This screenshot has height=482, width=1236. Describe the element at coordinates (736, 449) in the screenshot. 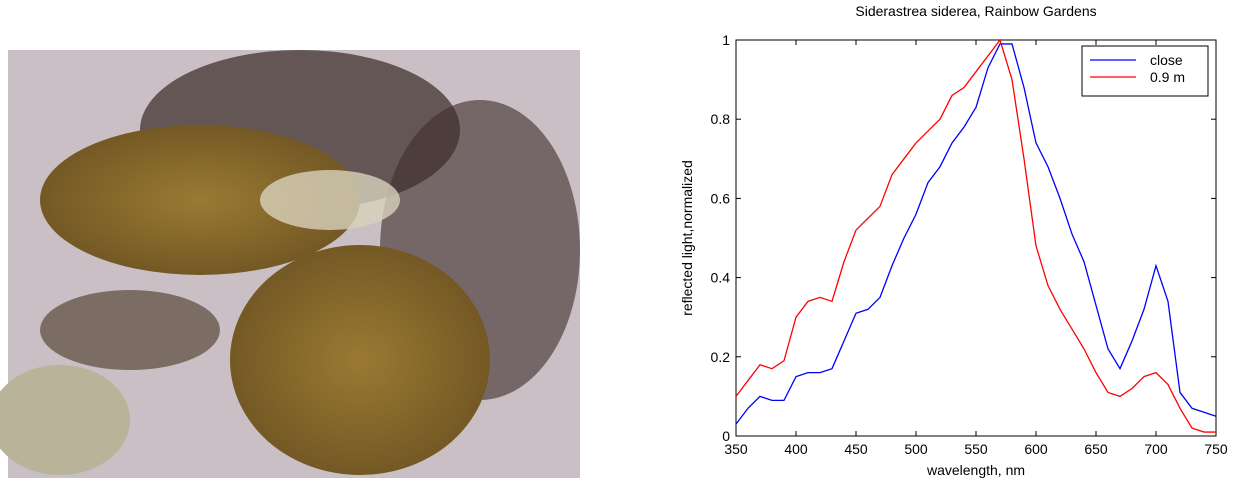

I see `x-tick-label: 350` at that location.